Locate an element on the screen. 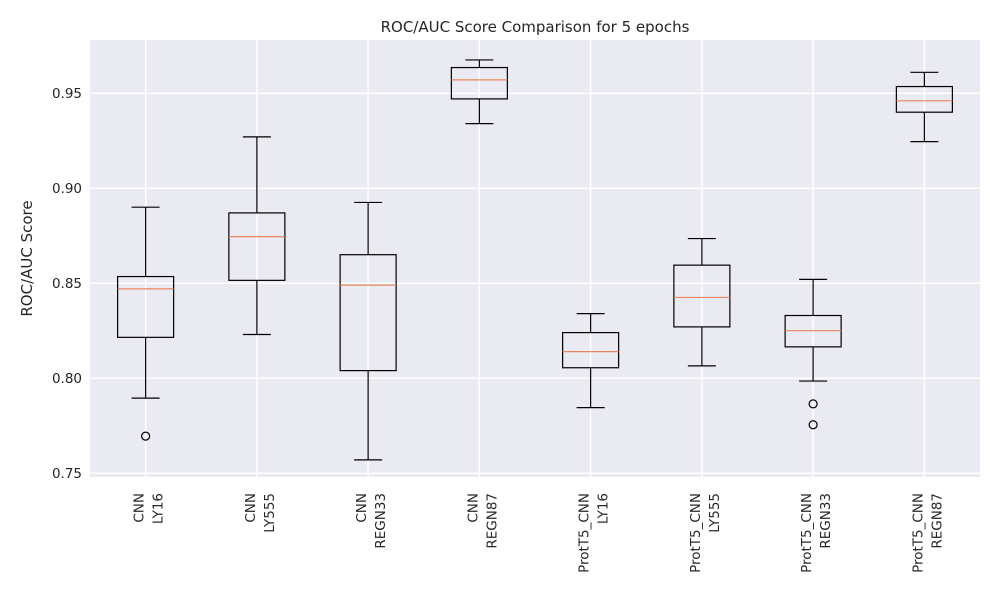 The image size is (1000, 600). y-tick-label: 0.85 is located at coordinates (67, 284).